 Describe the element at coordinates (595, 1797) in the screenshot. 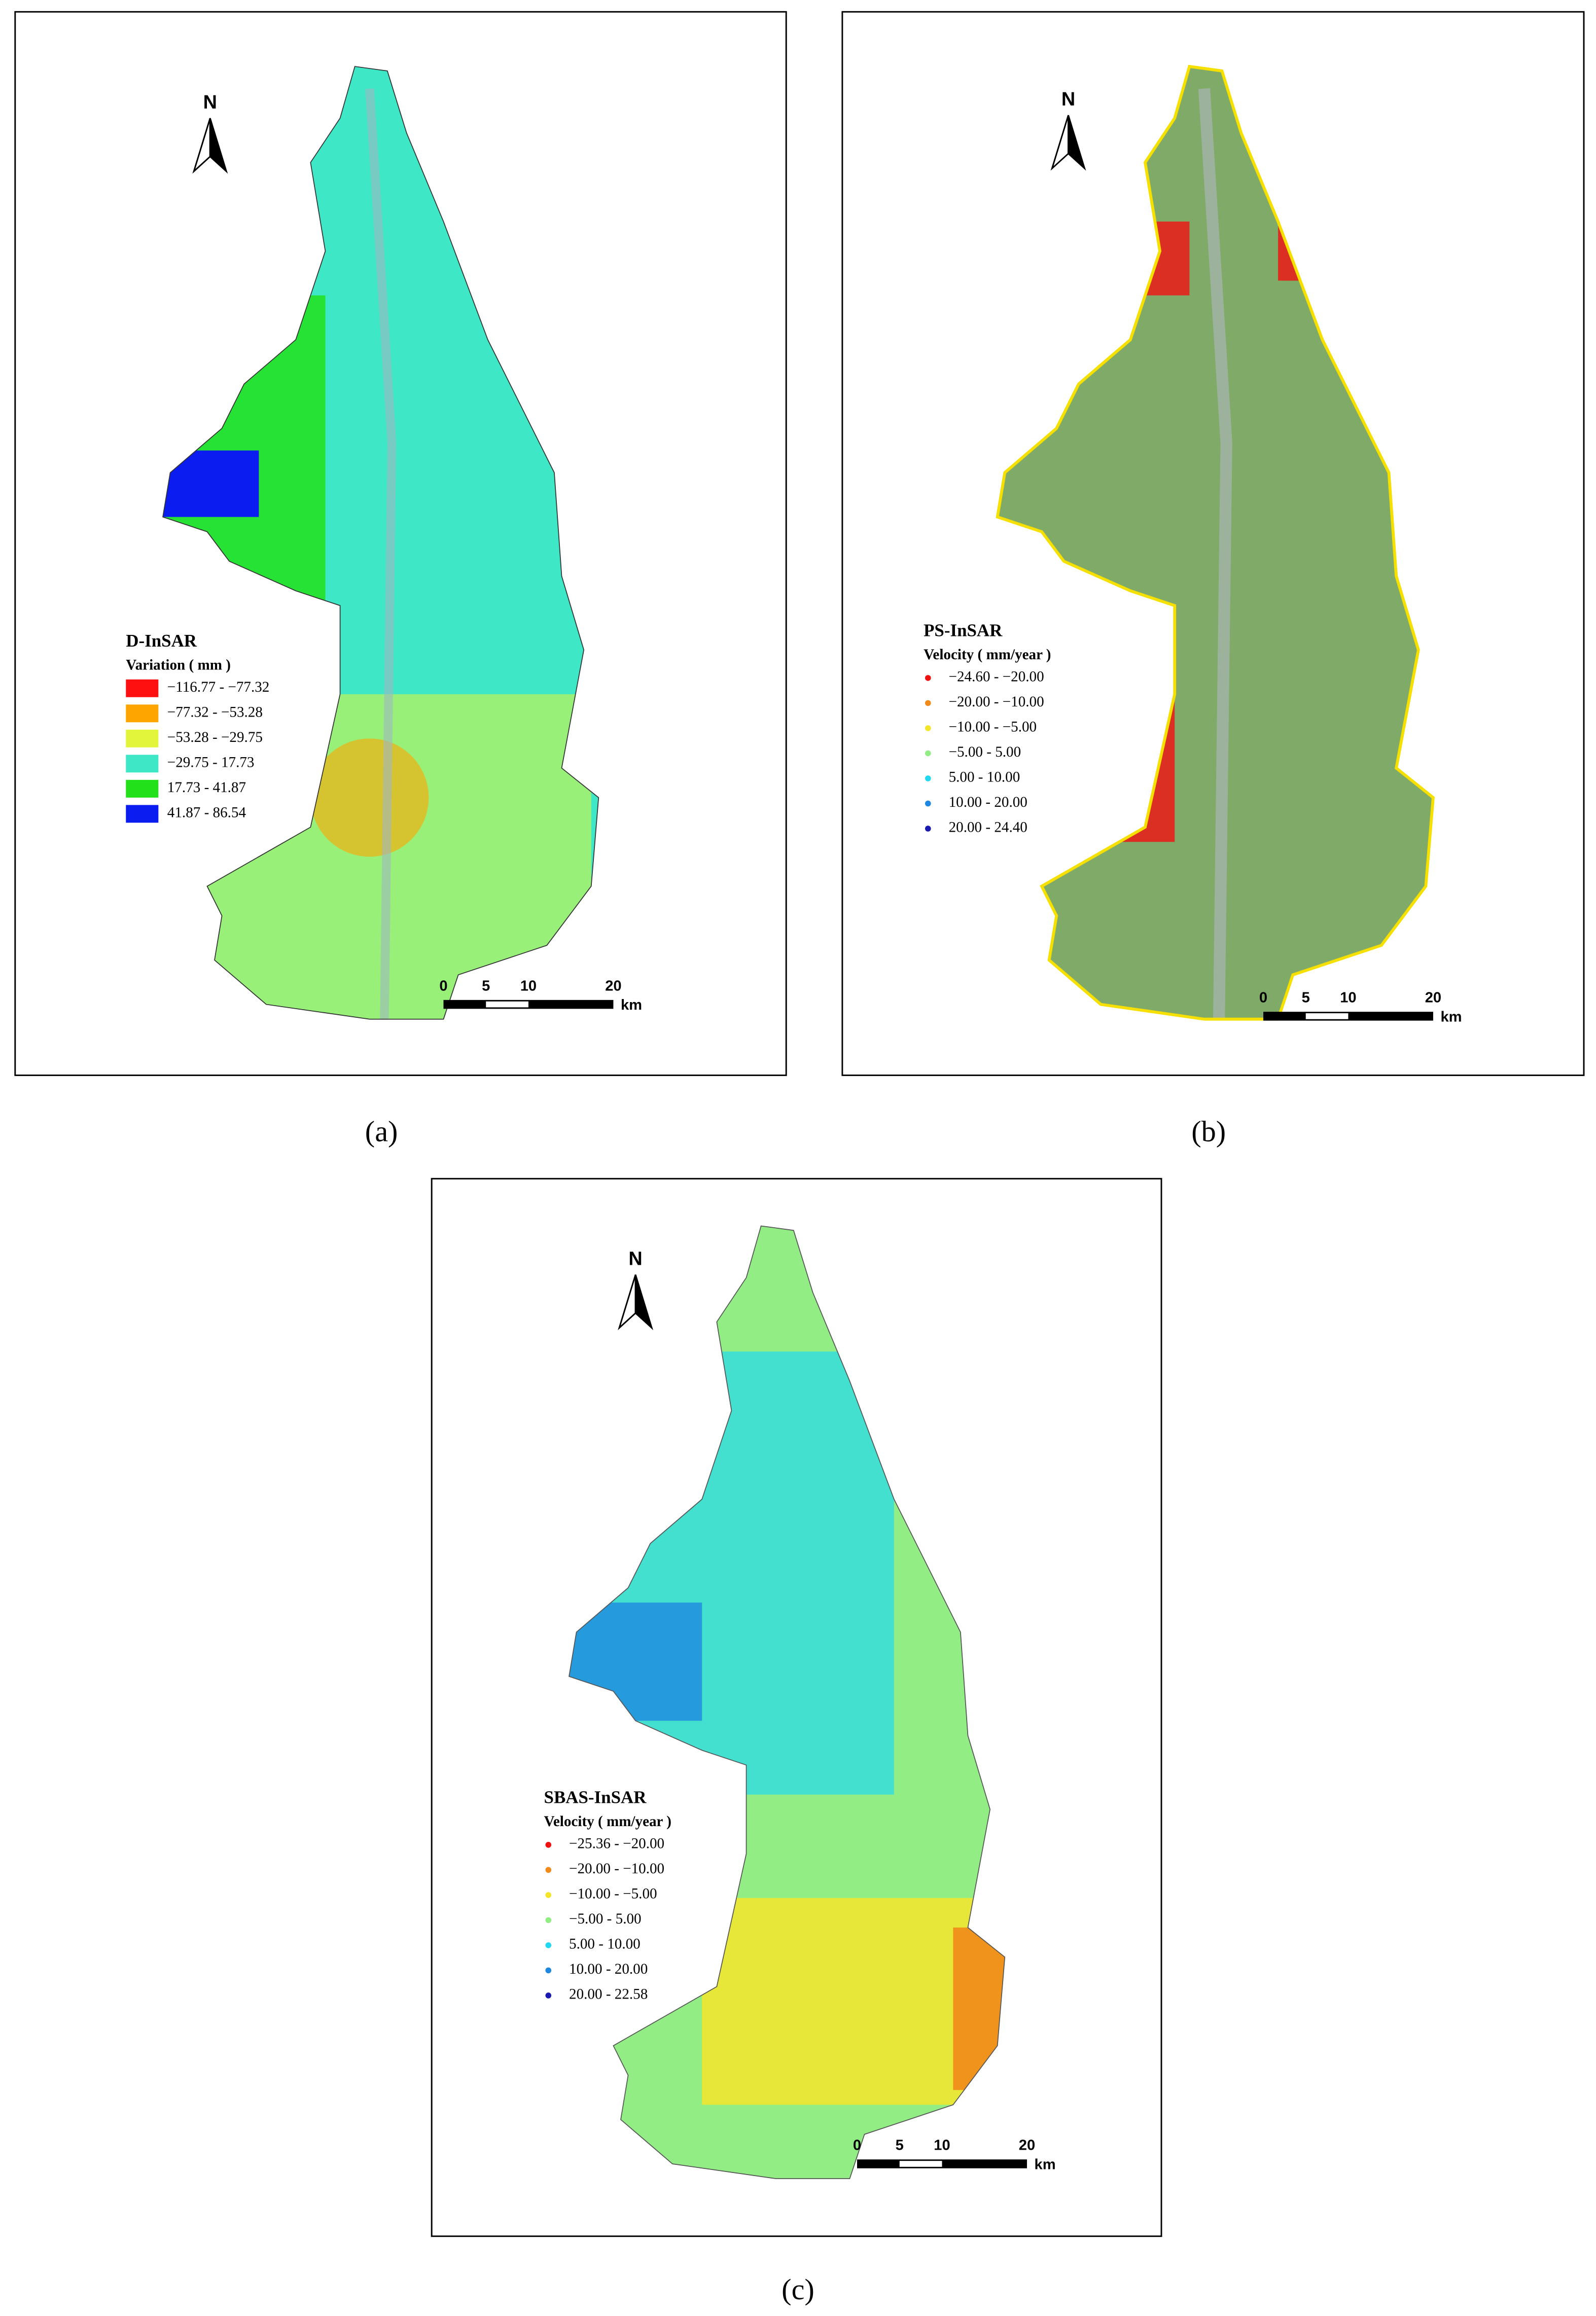

I see `legend-title: SBAS-InSAR` at that location.